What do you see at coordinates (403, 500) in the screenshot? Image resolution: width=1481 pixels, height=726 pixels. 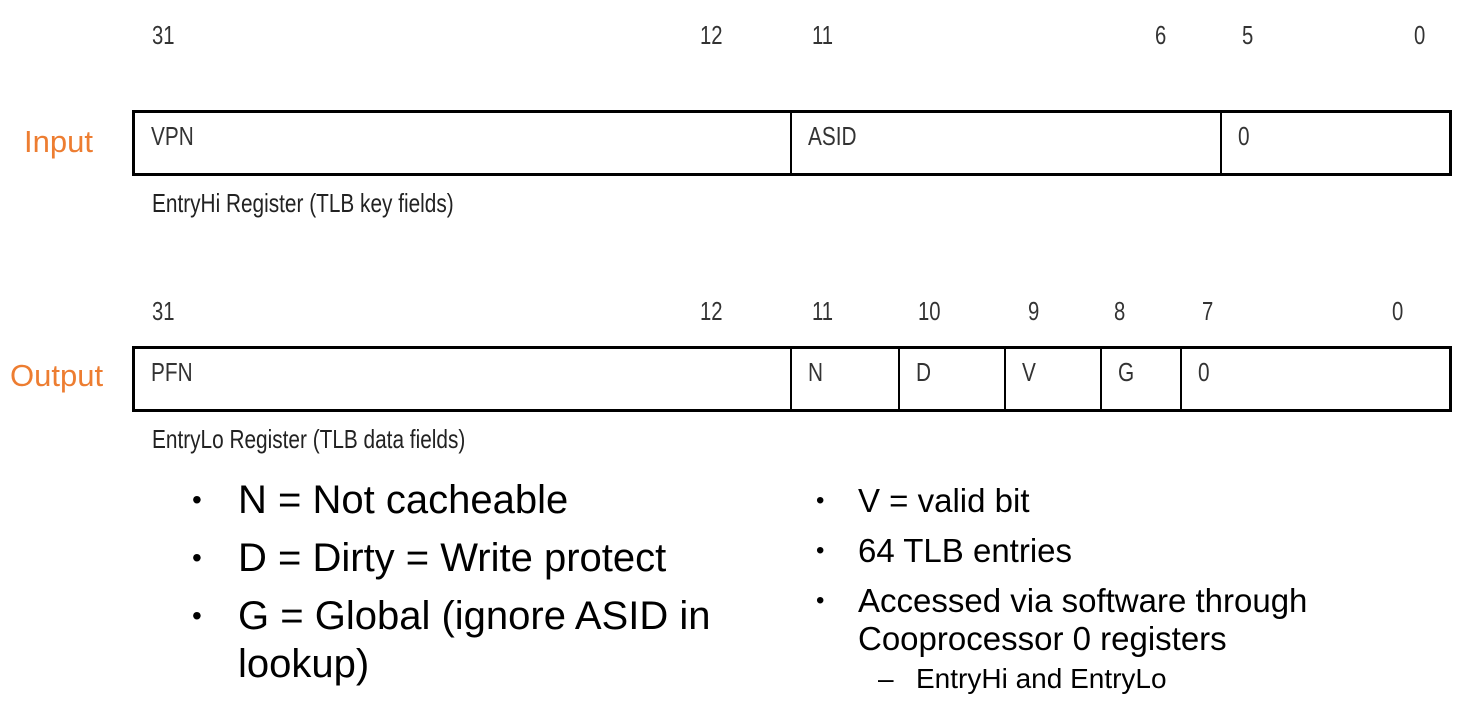 I see `list-item-text: N = Not cacheable` at bounding box center [403, 500].